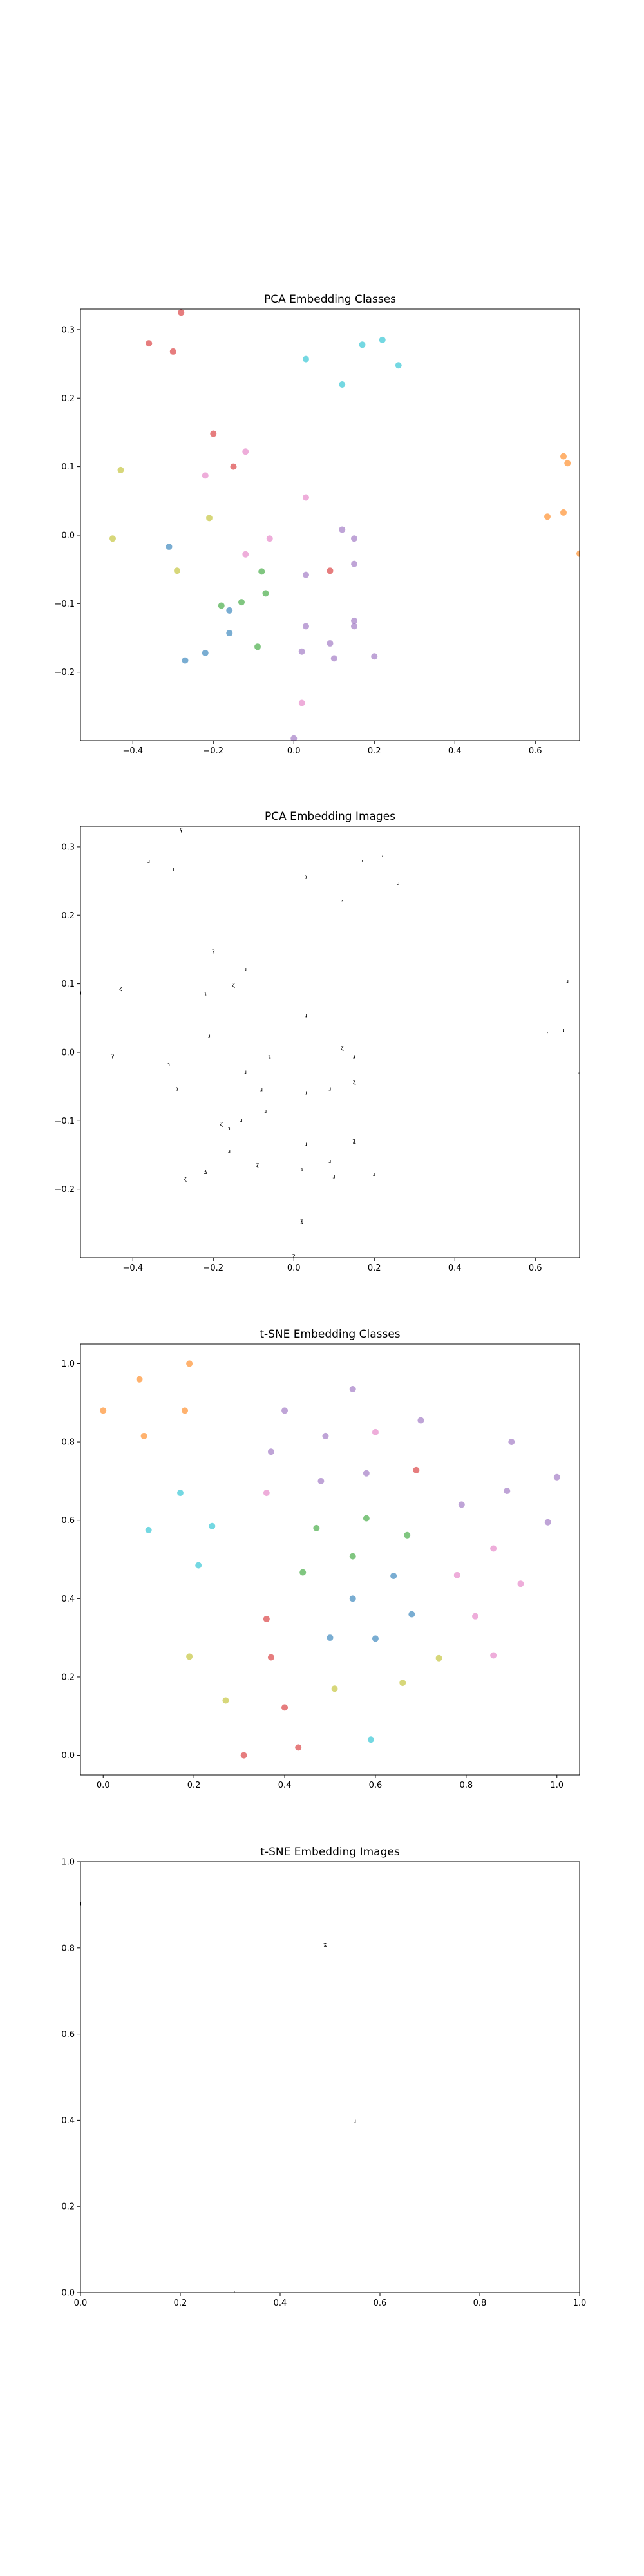 This screenshot has height=2576, width=644. Describe the element at coordinates (557, 1785) in the screenshot. I see `tsne-classes-x-tick-label: 1.0` at that location.